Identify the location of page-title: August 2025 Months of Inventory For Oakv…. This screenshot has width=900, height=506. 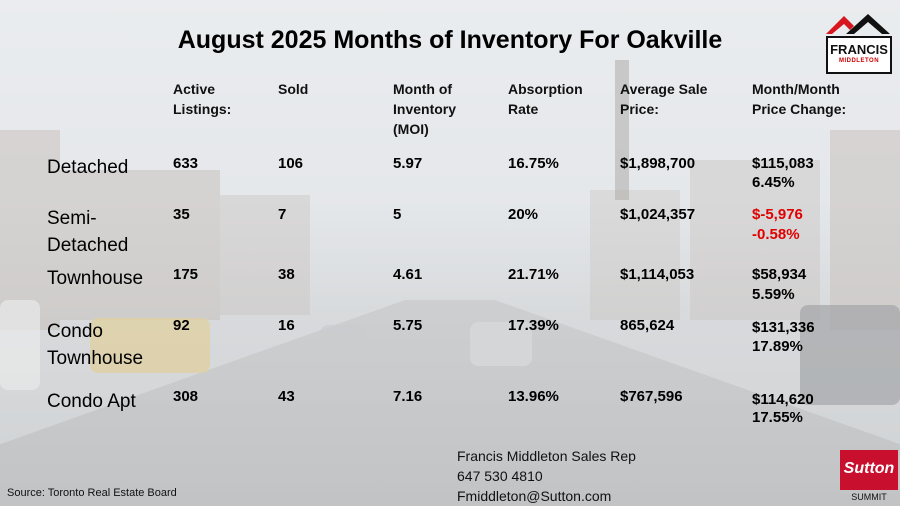
(450, 40).